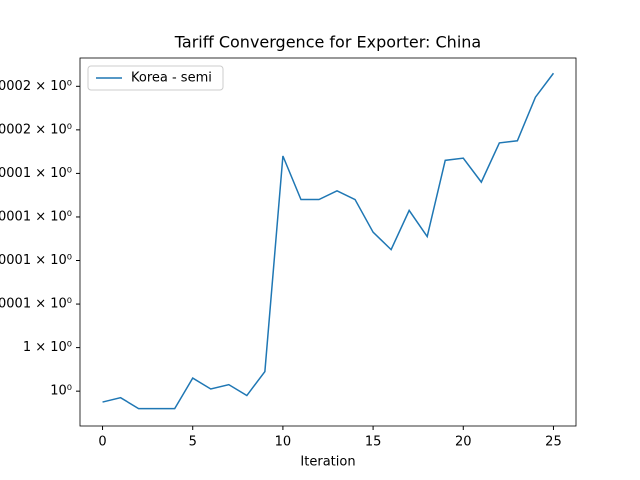 The image size is (640, 480). What do you see at coordinates (553, 442) in the screenshot?
I see `x-tick-label: 25` at bounding box center [553, 442].